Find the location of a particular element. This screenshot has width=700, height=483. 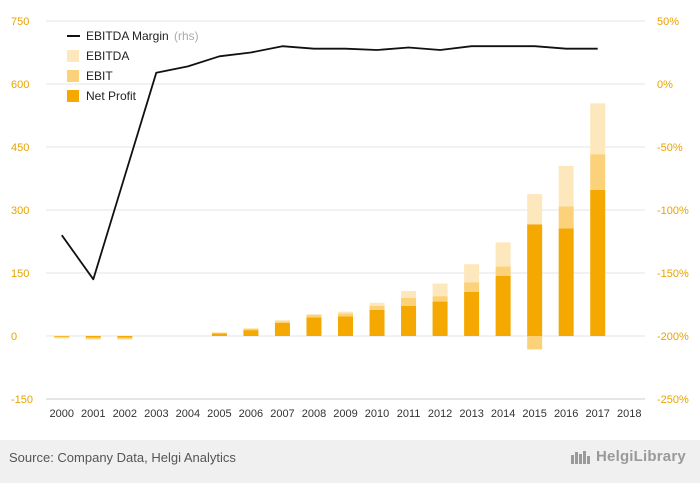

bar-net-profit-2017 is located at coordinates (598, 262).